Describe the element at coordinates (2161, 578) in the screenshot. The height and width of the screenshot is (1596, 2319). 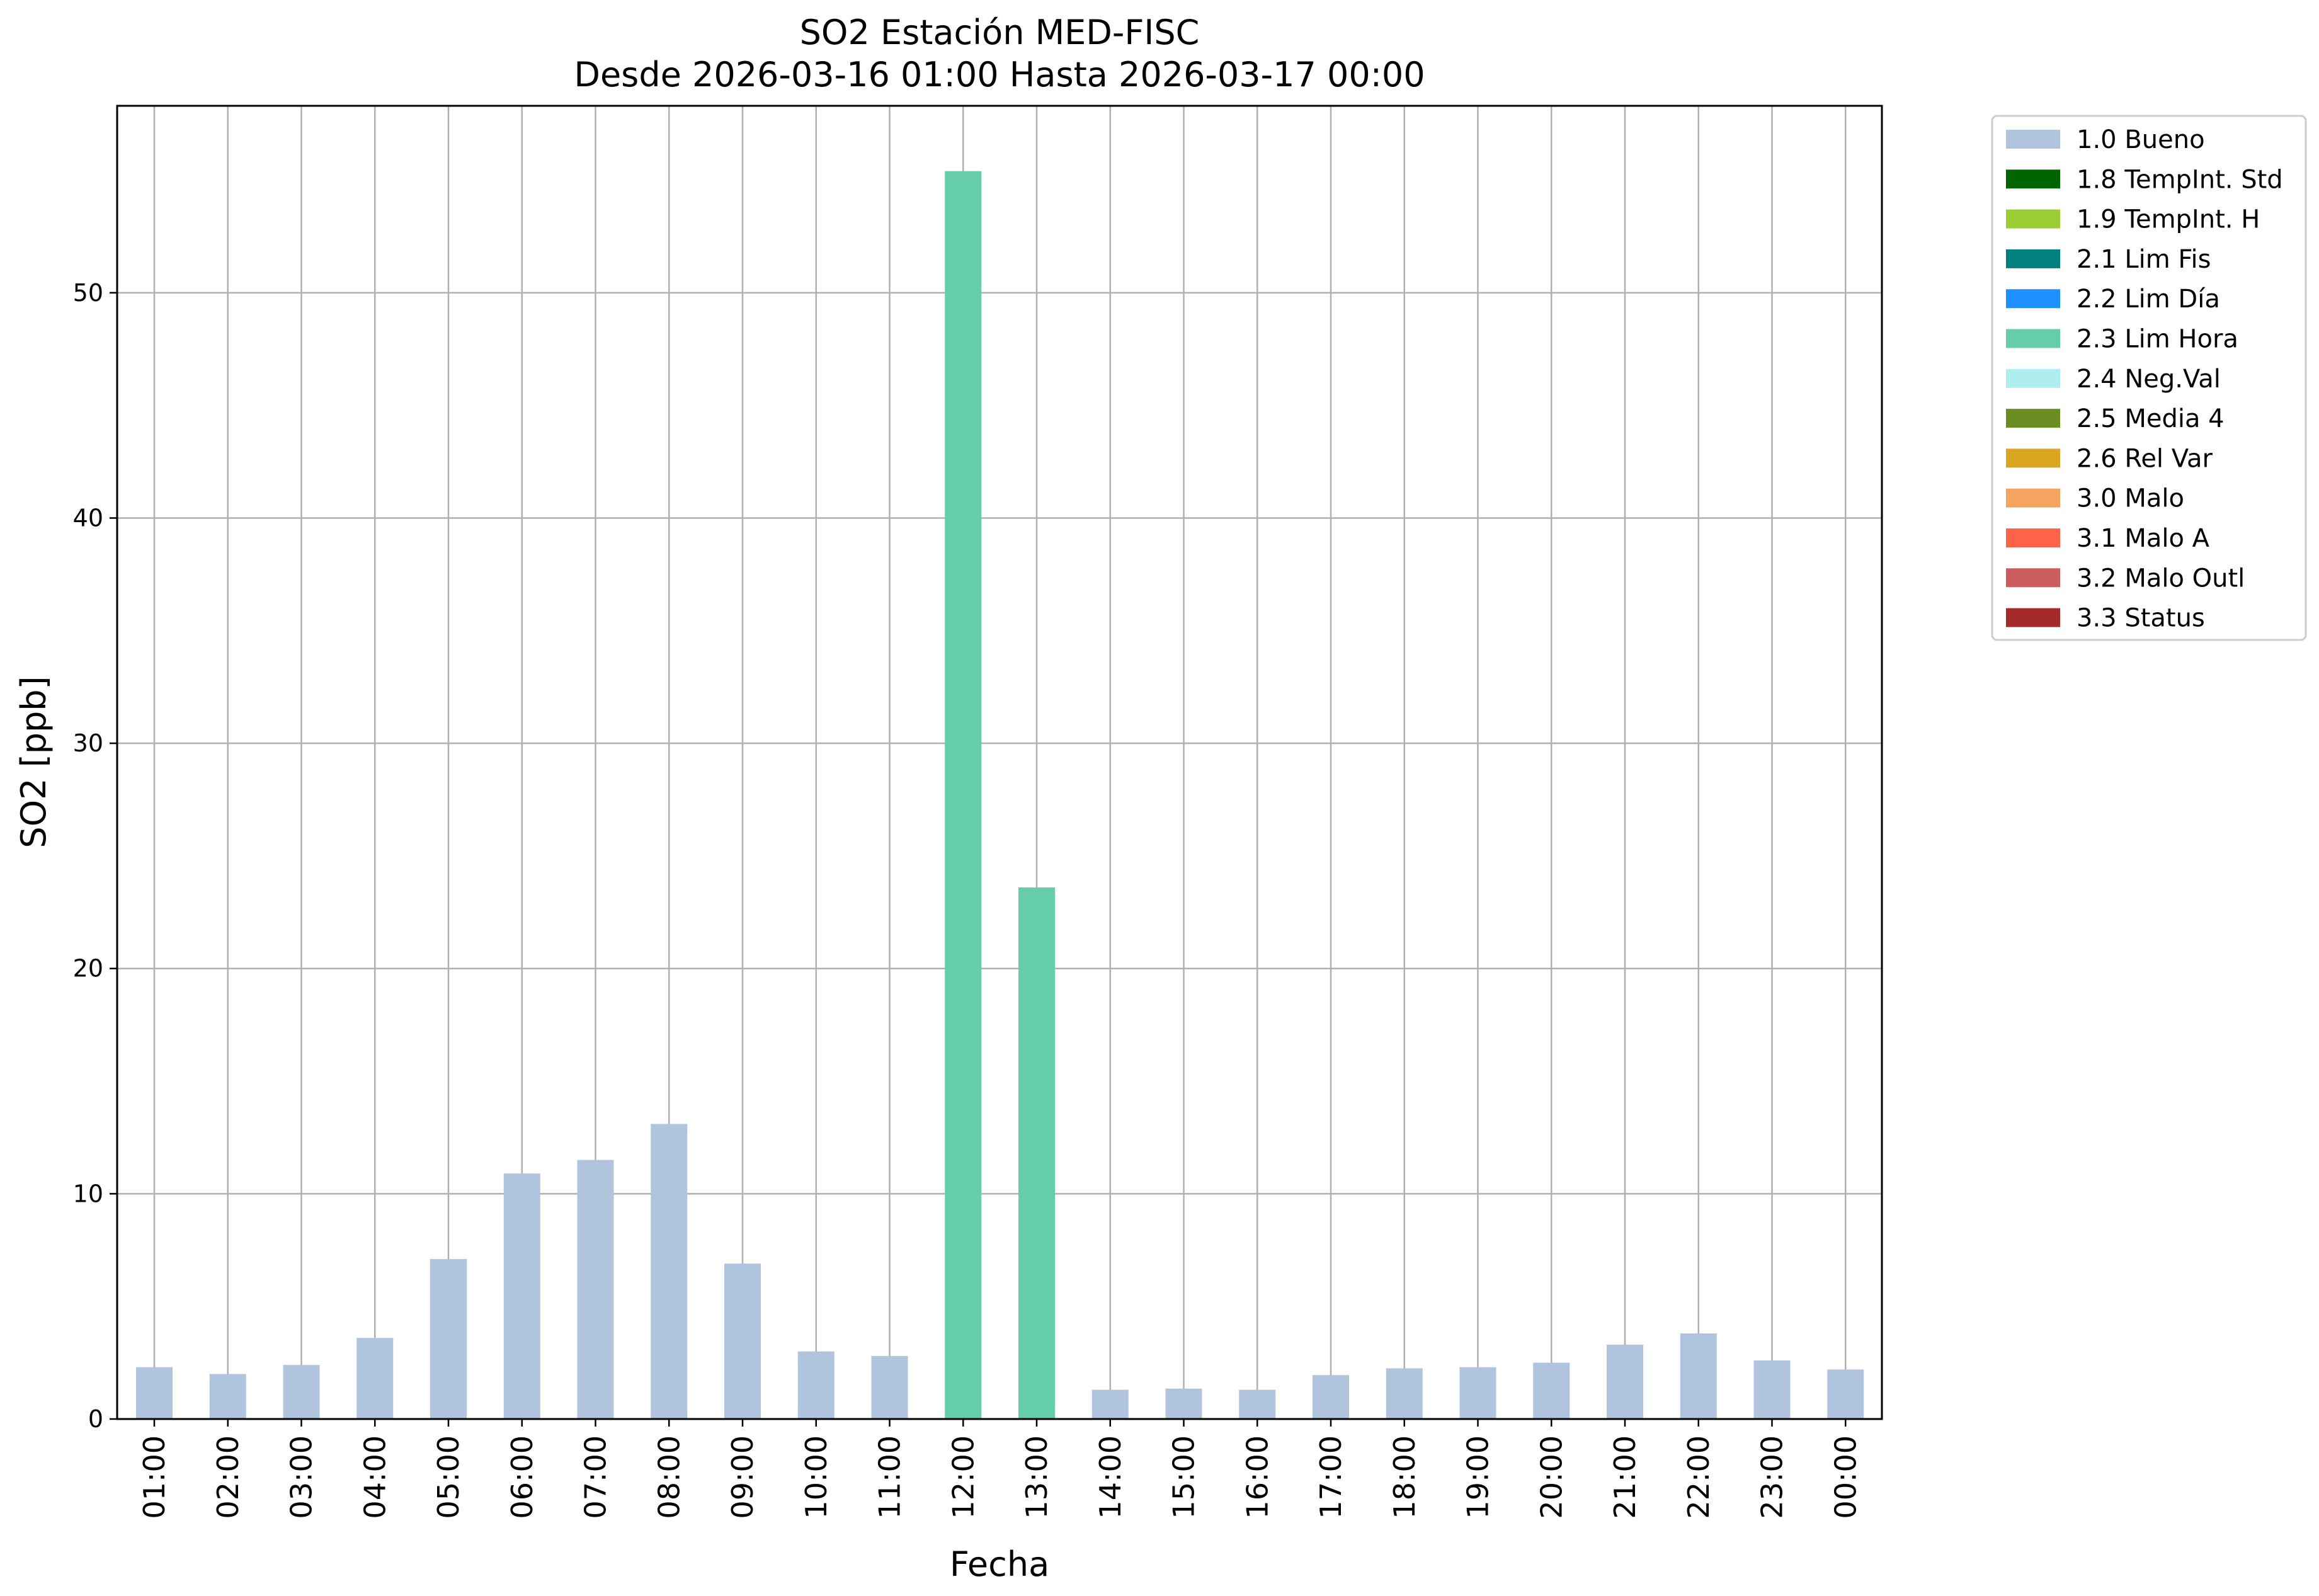
I see `legend-label: 3.2 Malo Outl` at that location.